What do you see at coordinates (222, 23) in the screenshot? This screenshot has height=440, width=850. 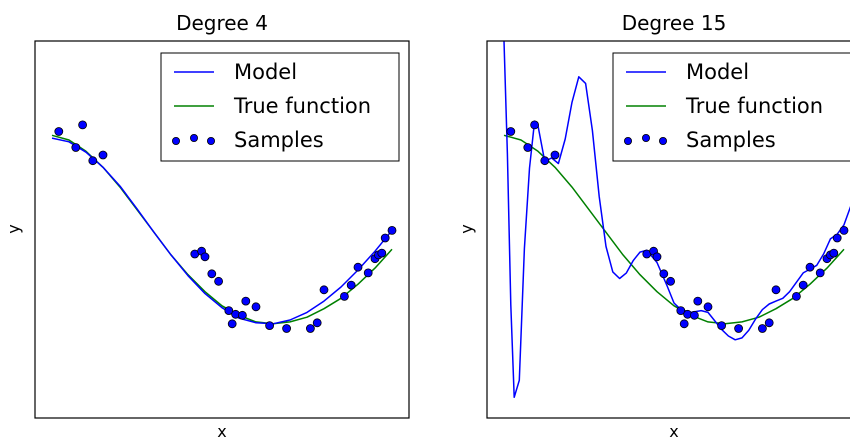 I see `panel-title: Degree 4` at bounding box center [222, 23].